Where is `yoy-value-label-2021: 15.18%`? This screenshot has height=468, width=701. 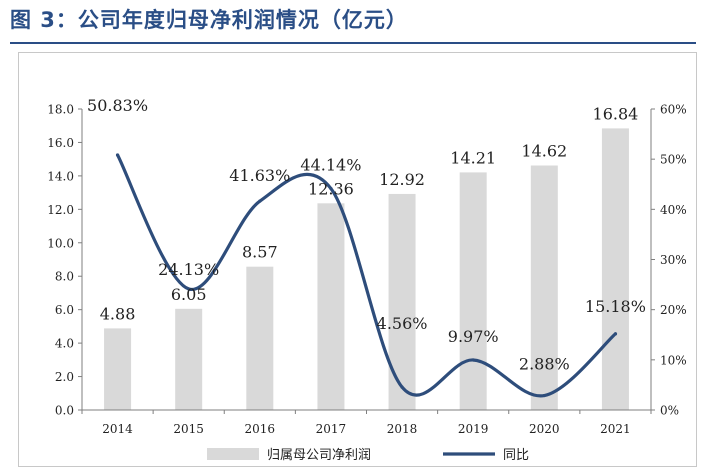
yoy-value-label-2021: 15.18% is located at coordinates (615, 306).